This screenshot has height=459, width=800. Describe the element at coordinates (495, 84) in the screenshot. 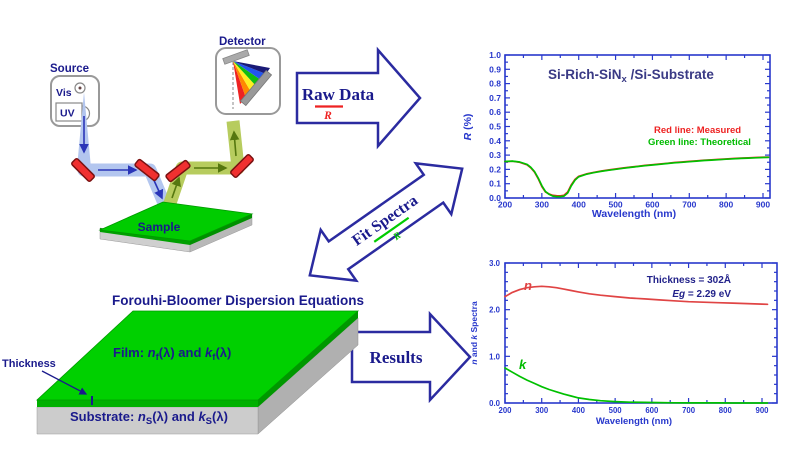

I see `y-tick-label: 0.8` at that location.